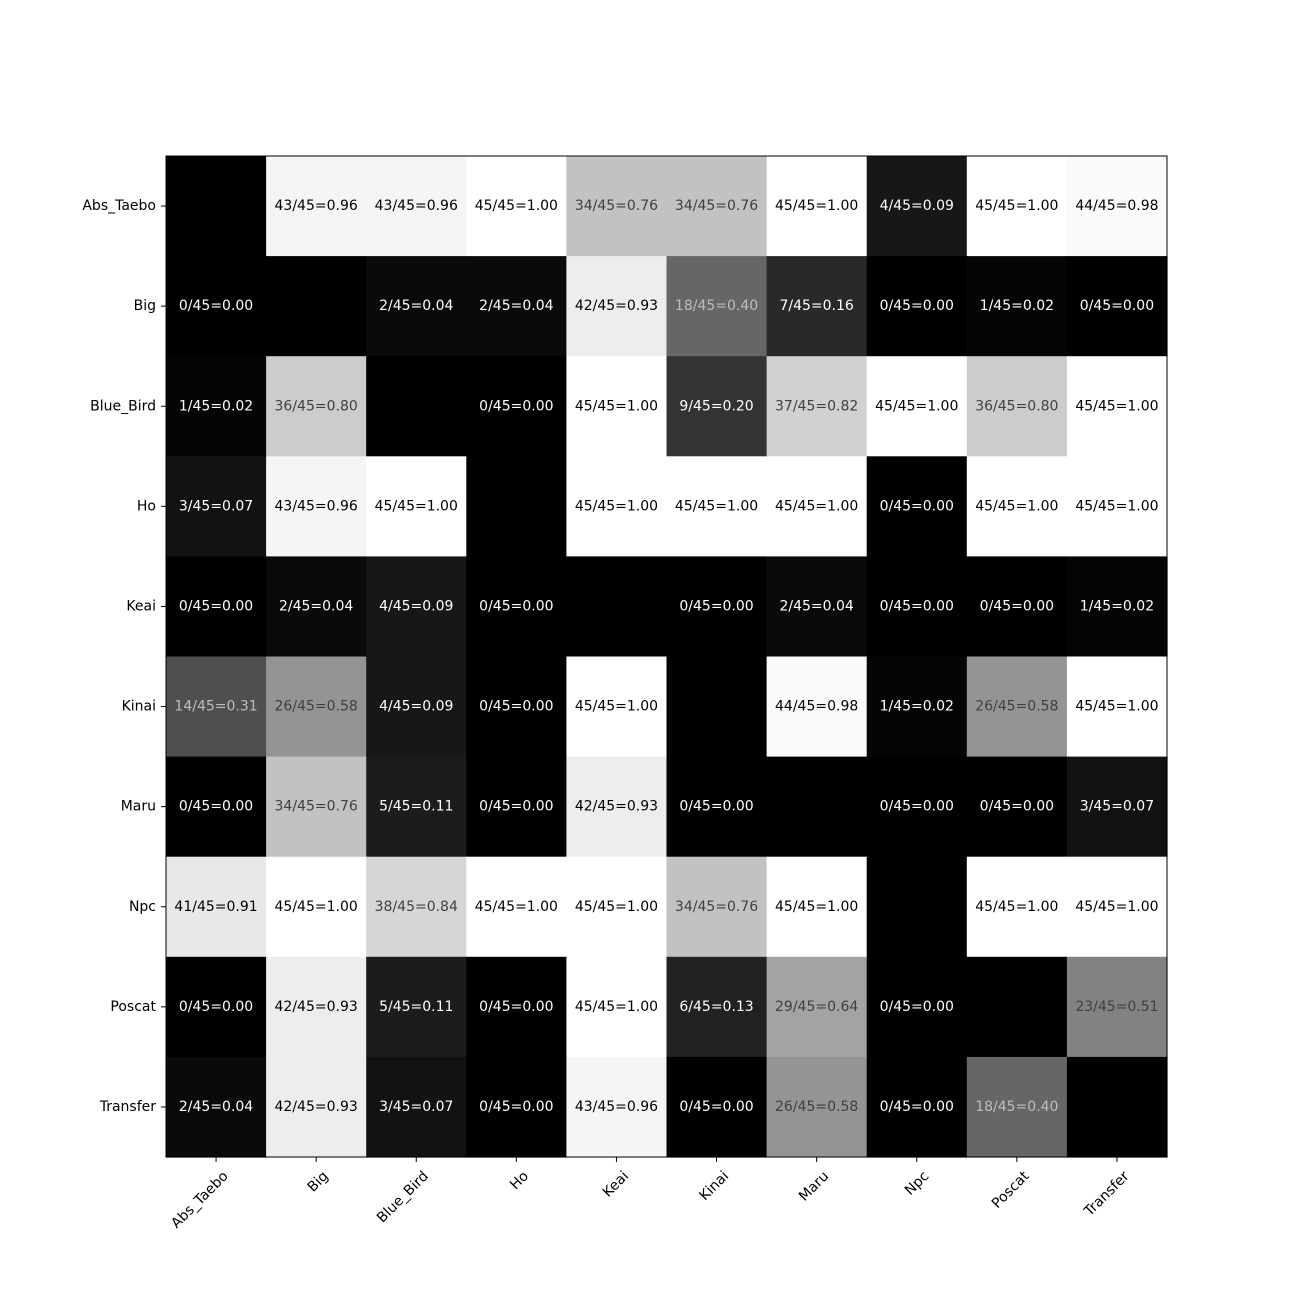 The height and width of the screenshot is (1300, 1300). I want to click on y-tick-label: Kinai, so click(139, 707).